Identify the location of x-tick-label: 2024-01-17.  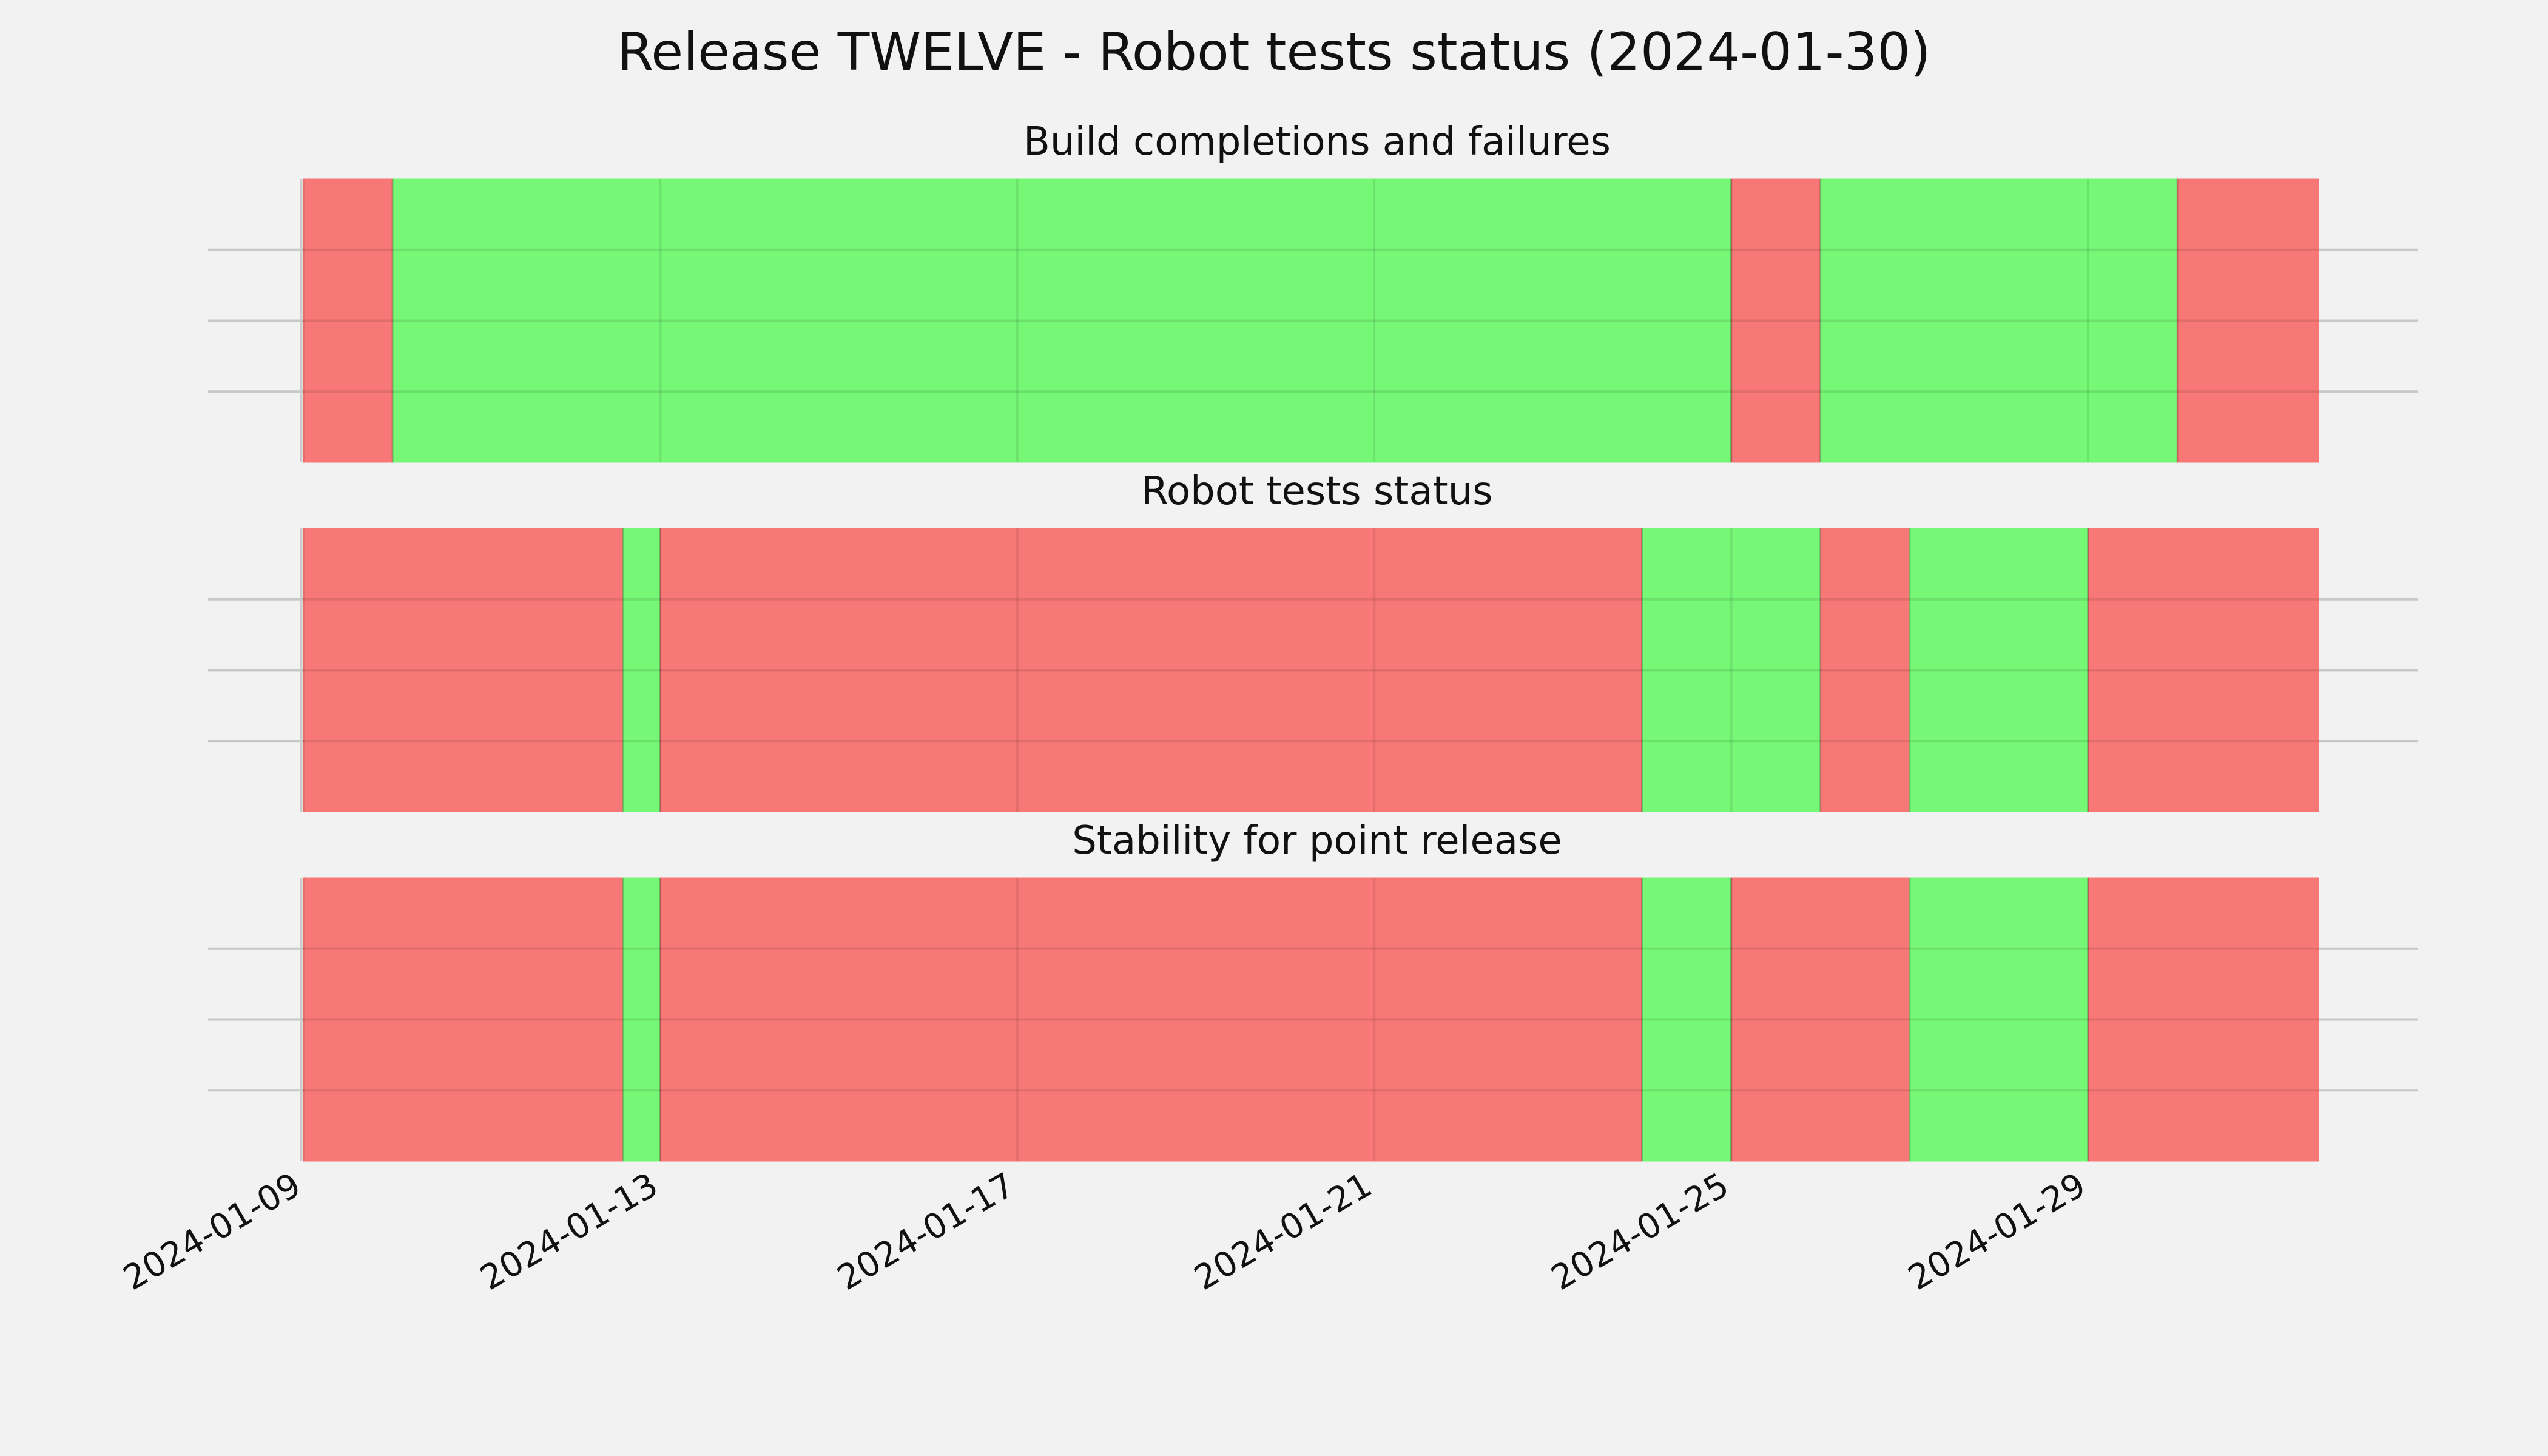
(926, 1231).